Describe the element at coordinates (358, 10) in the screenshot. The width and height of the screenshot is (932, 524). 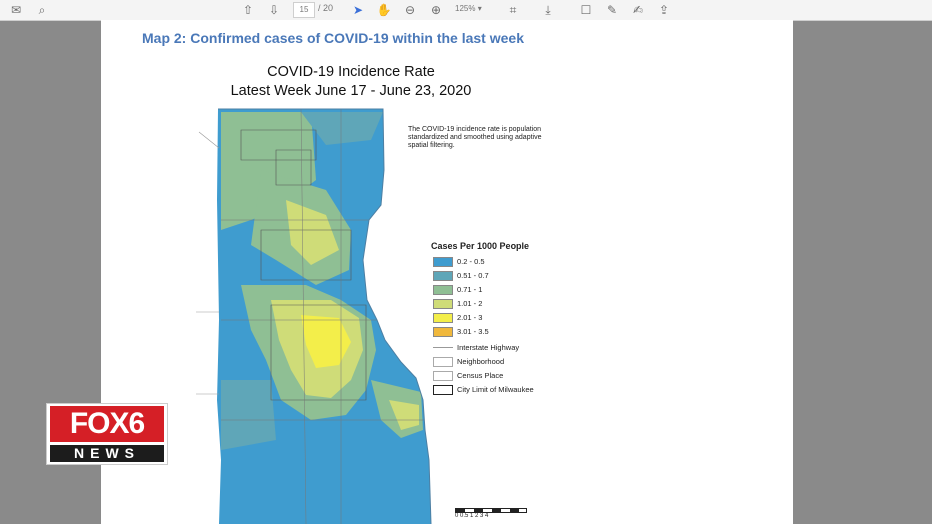
I see `pointer-icon: ➤` at that location.